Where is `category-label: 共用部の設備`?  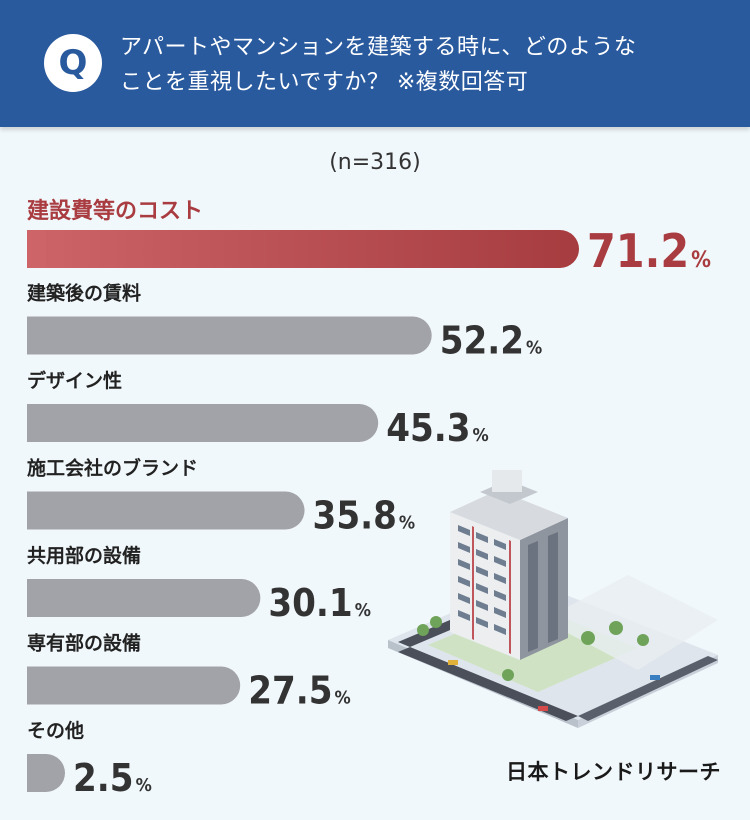
category-label: 共用部の設備 is located at coordinates (84, 555).